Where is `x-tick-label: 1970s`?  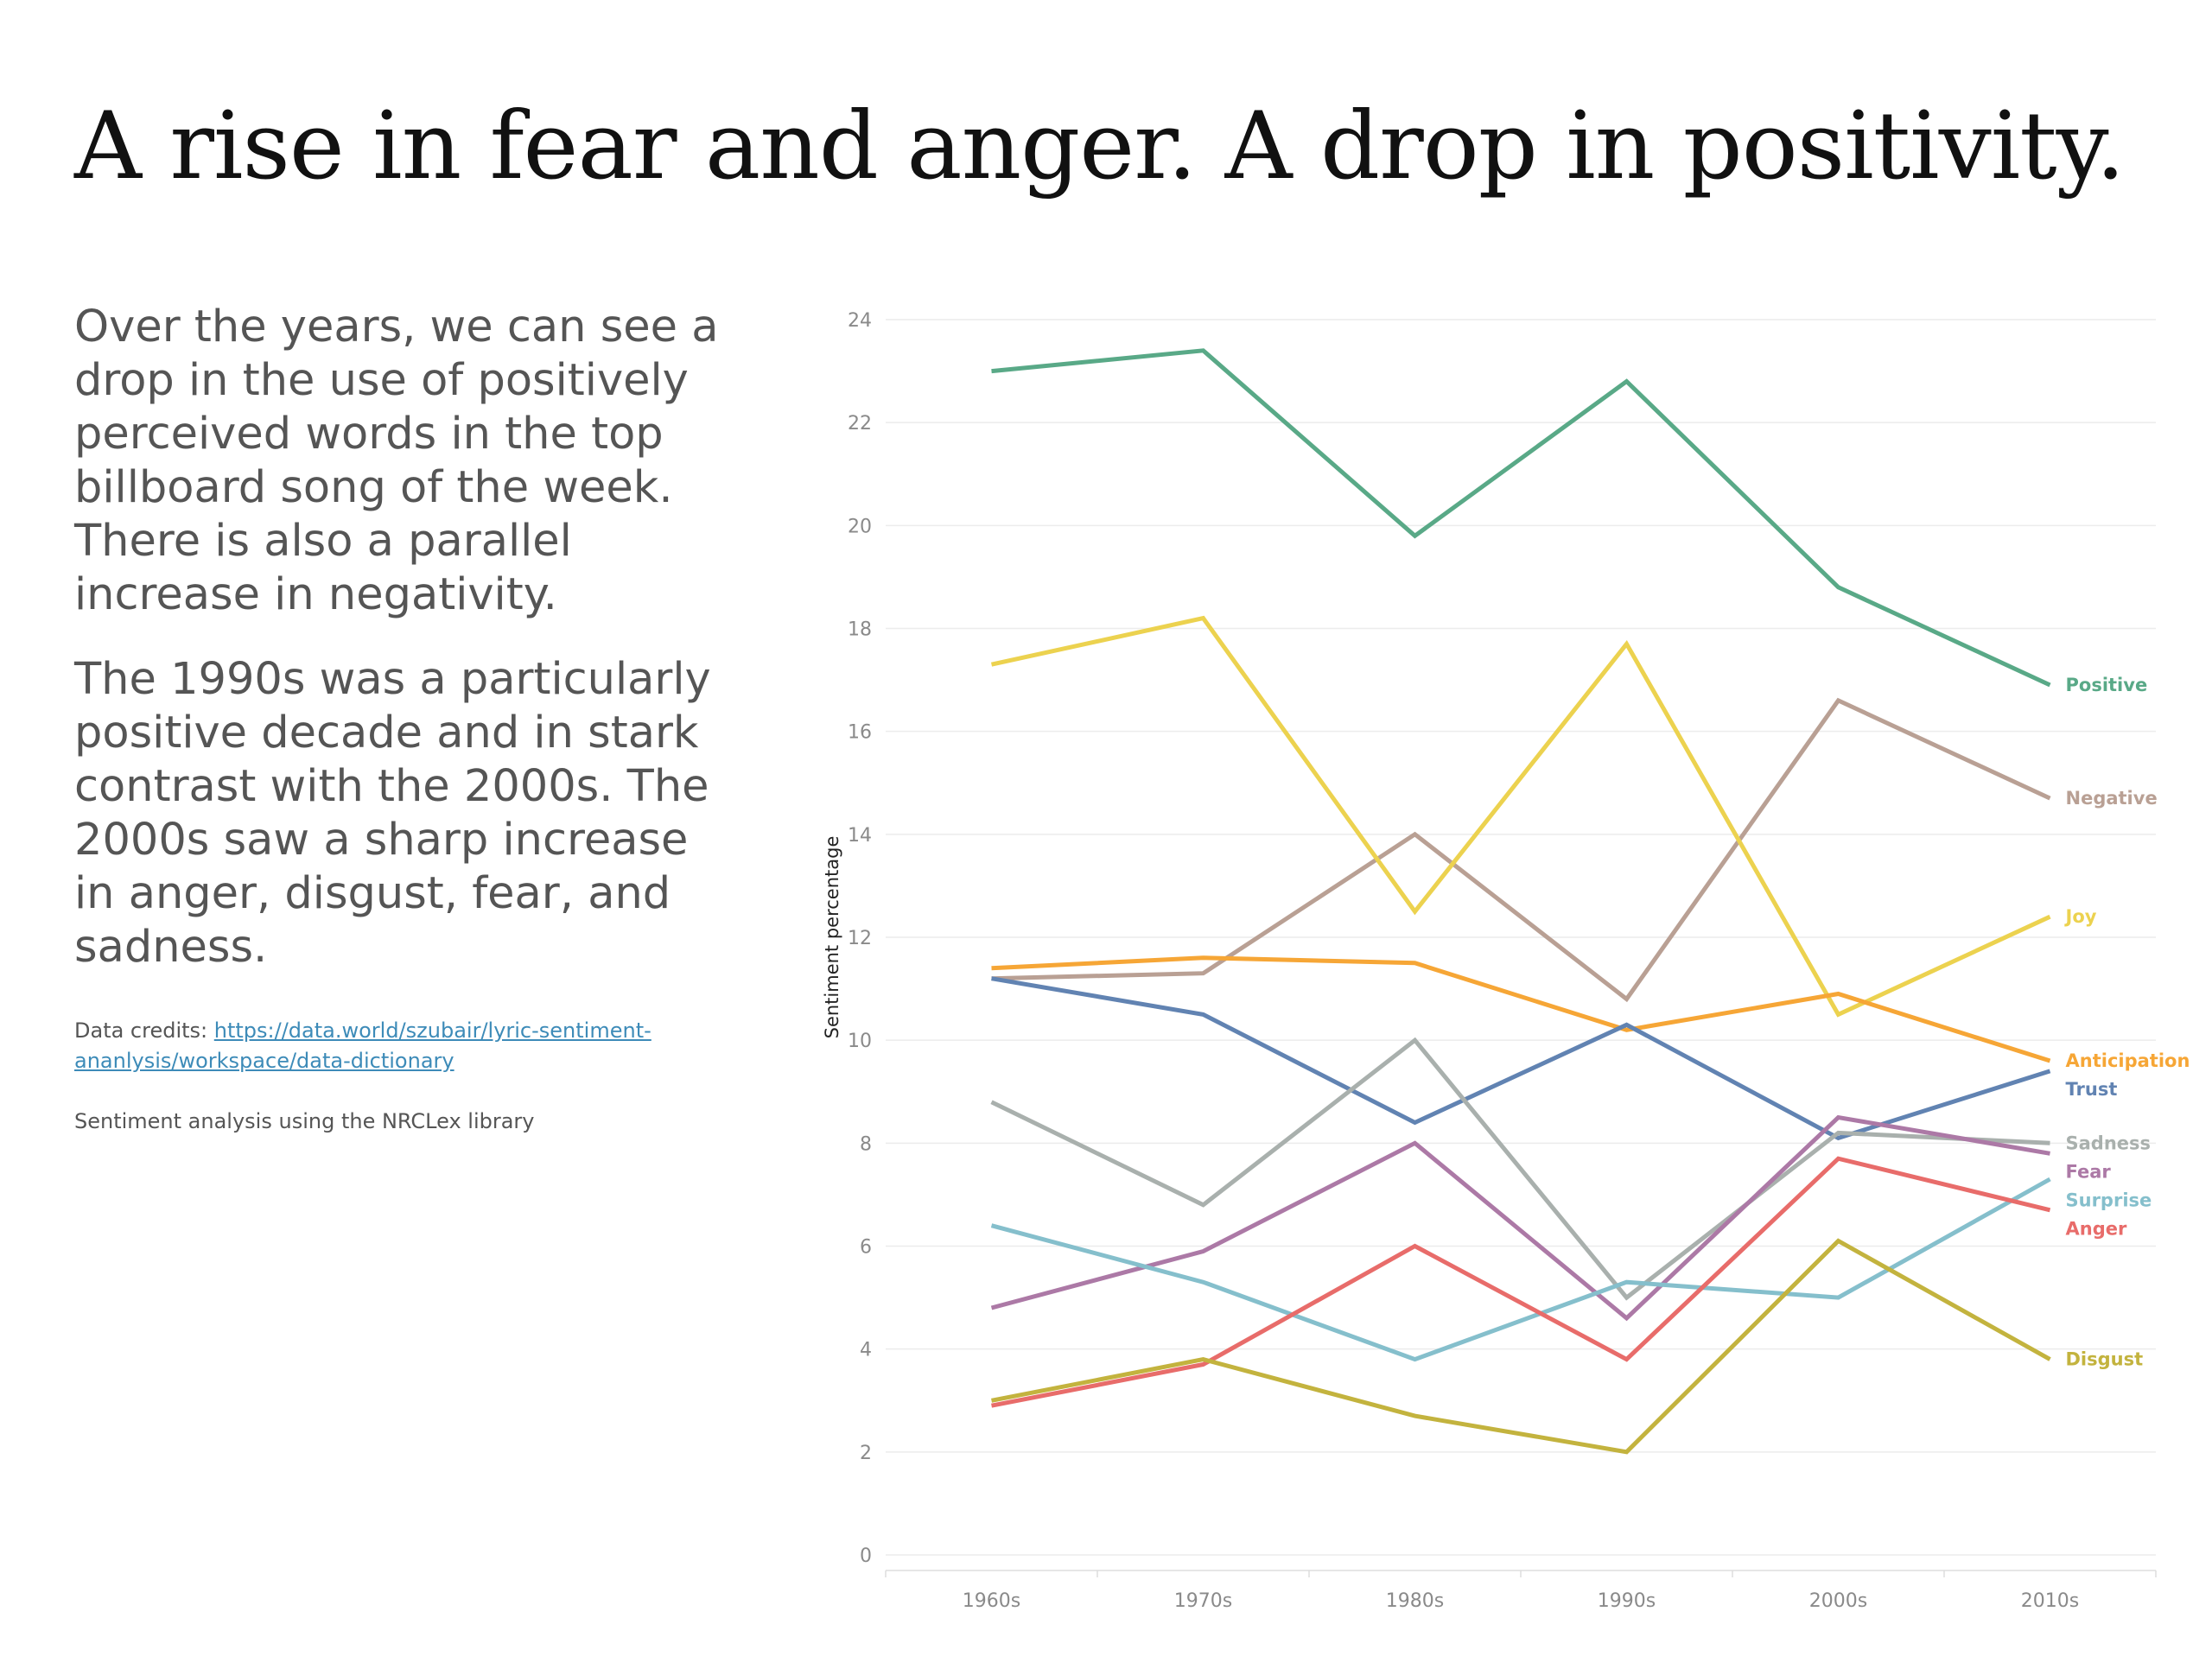 x-tick-label: 1970s is located at coordinates (1203, 1601).